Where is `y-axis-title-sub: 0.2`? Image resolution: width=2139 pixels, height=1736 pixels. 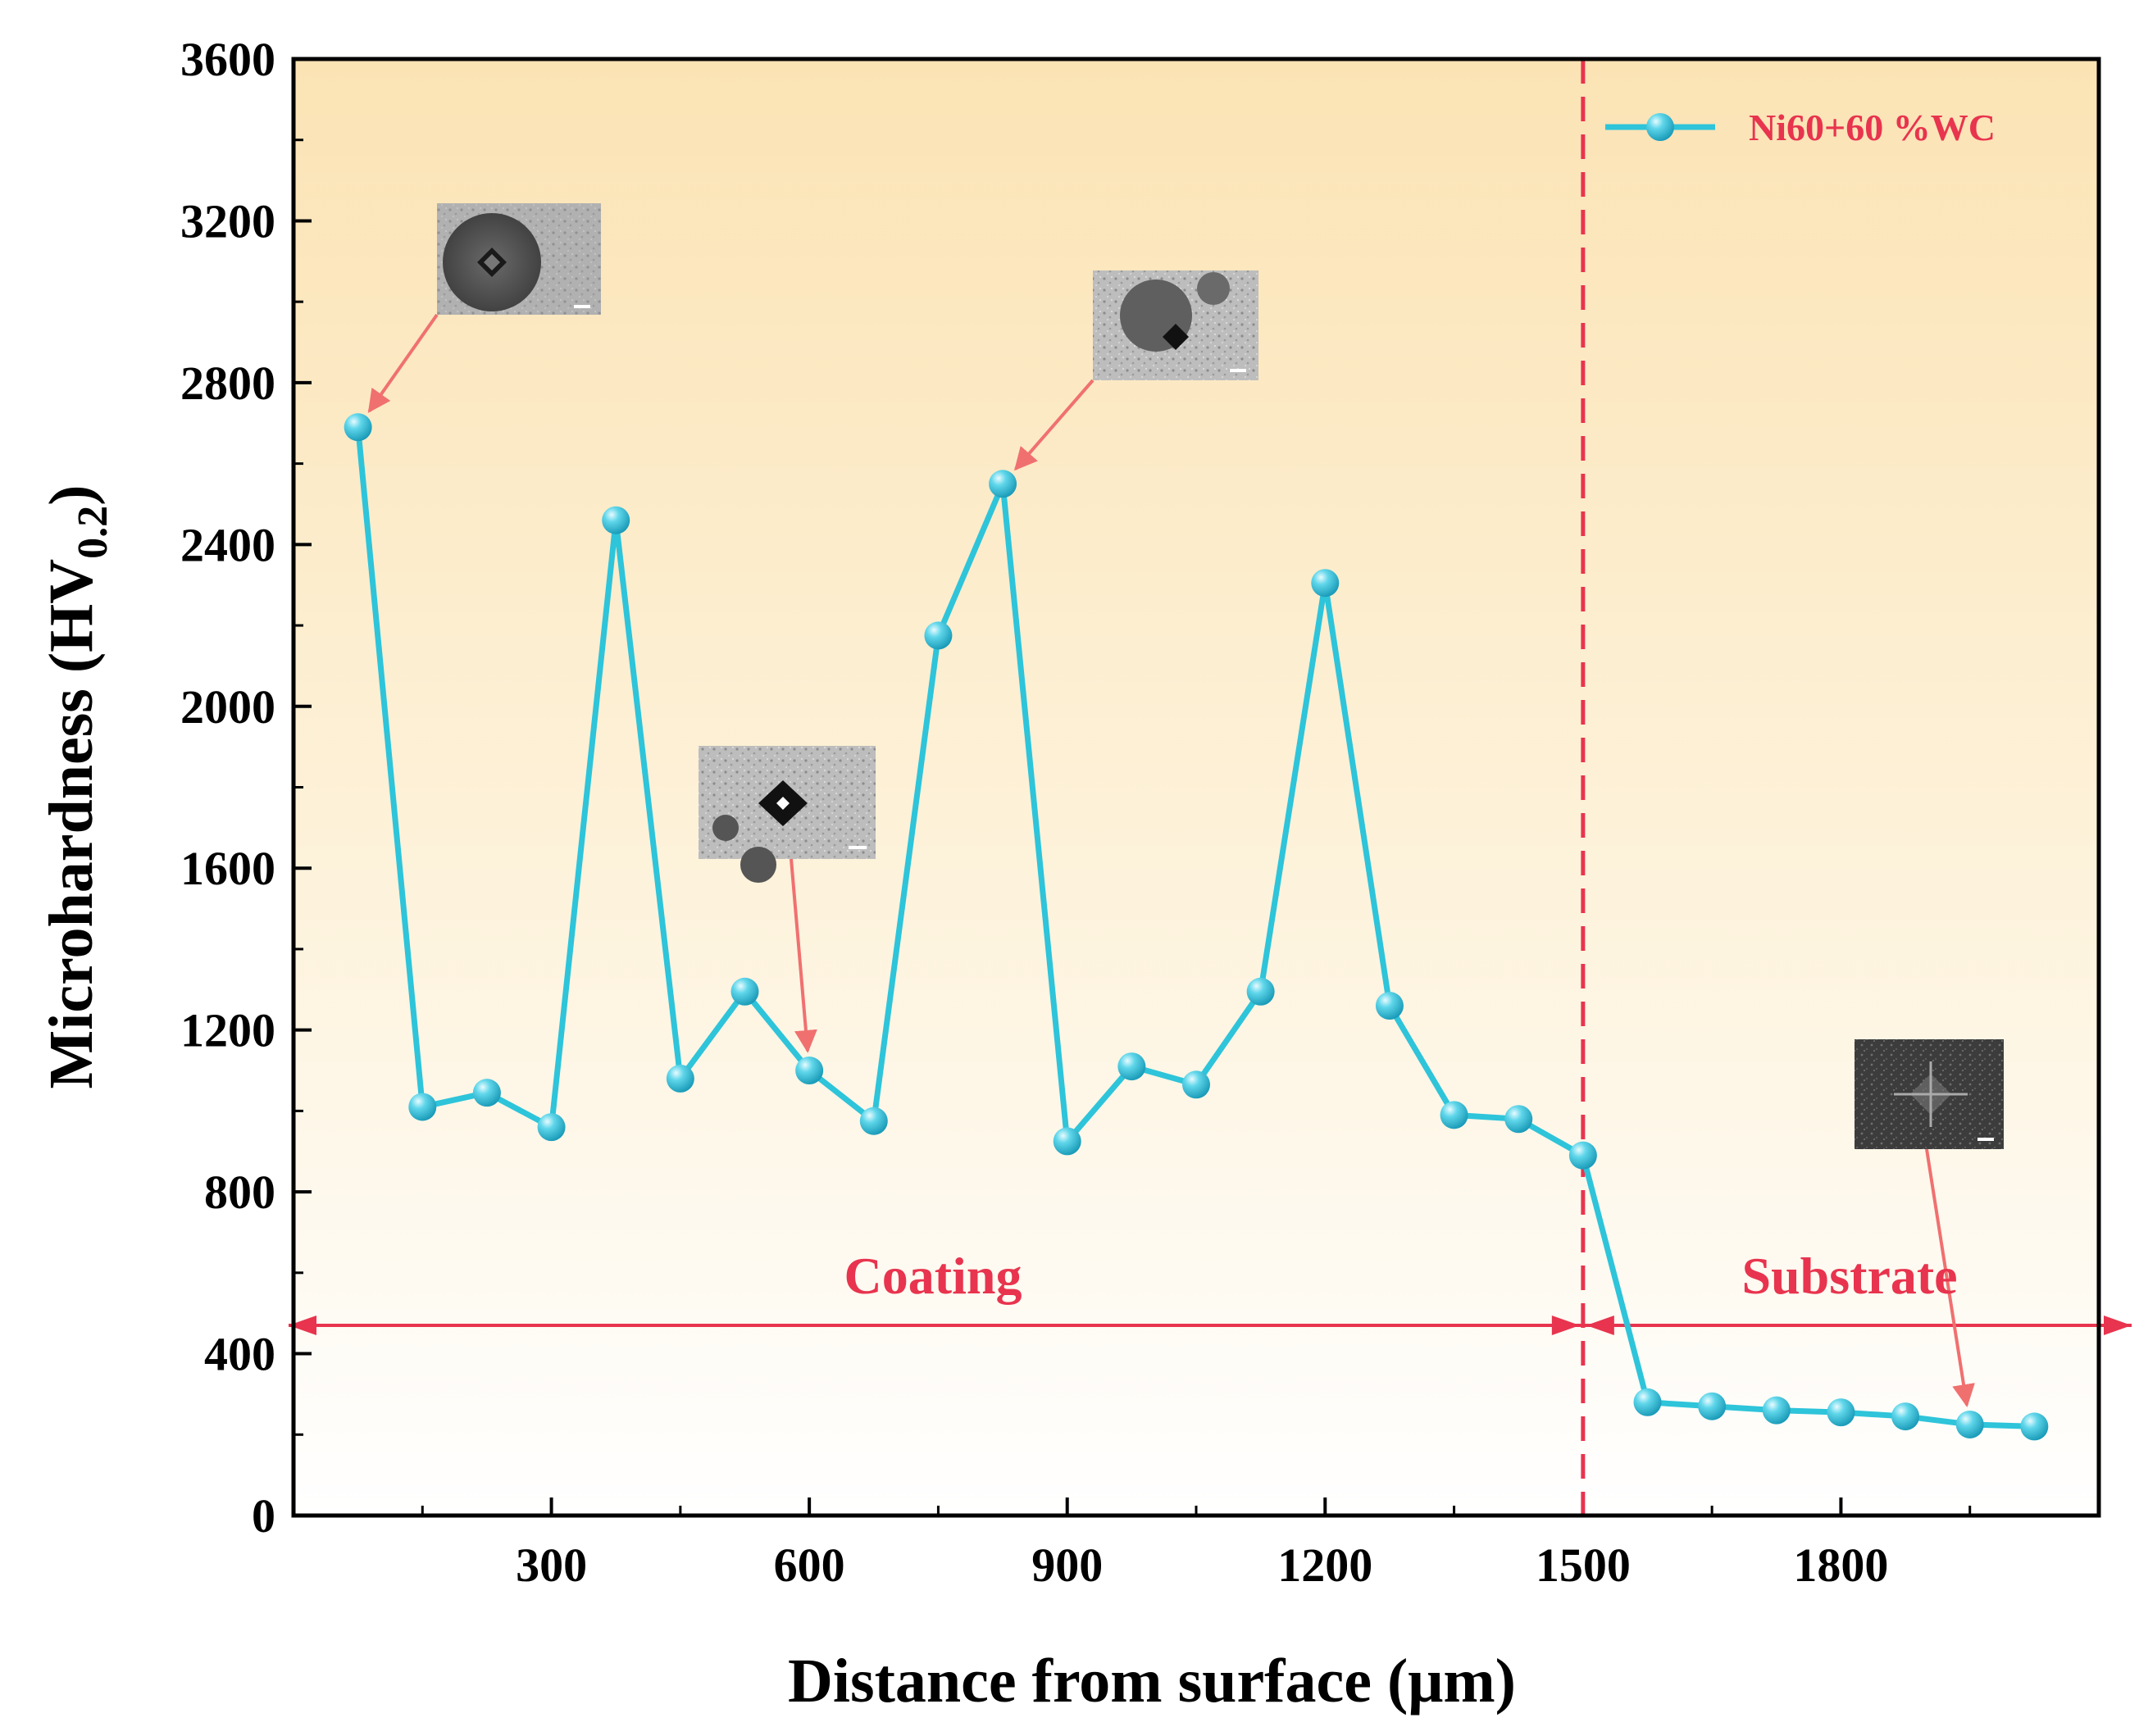
y-axis-title-sub: 0.2 is located at coordinates (93, 532).